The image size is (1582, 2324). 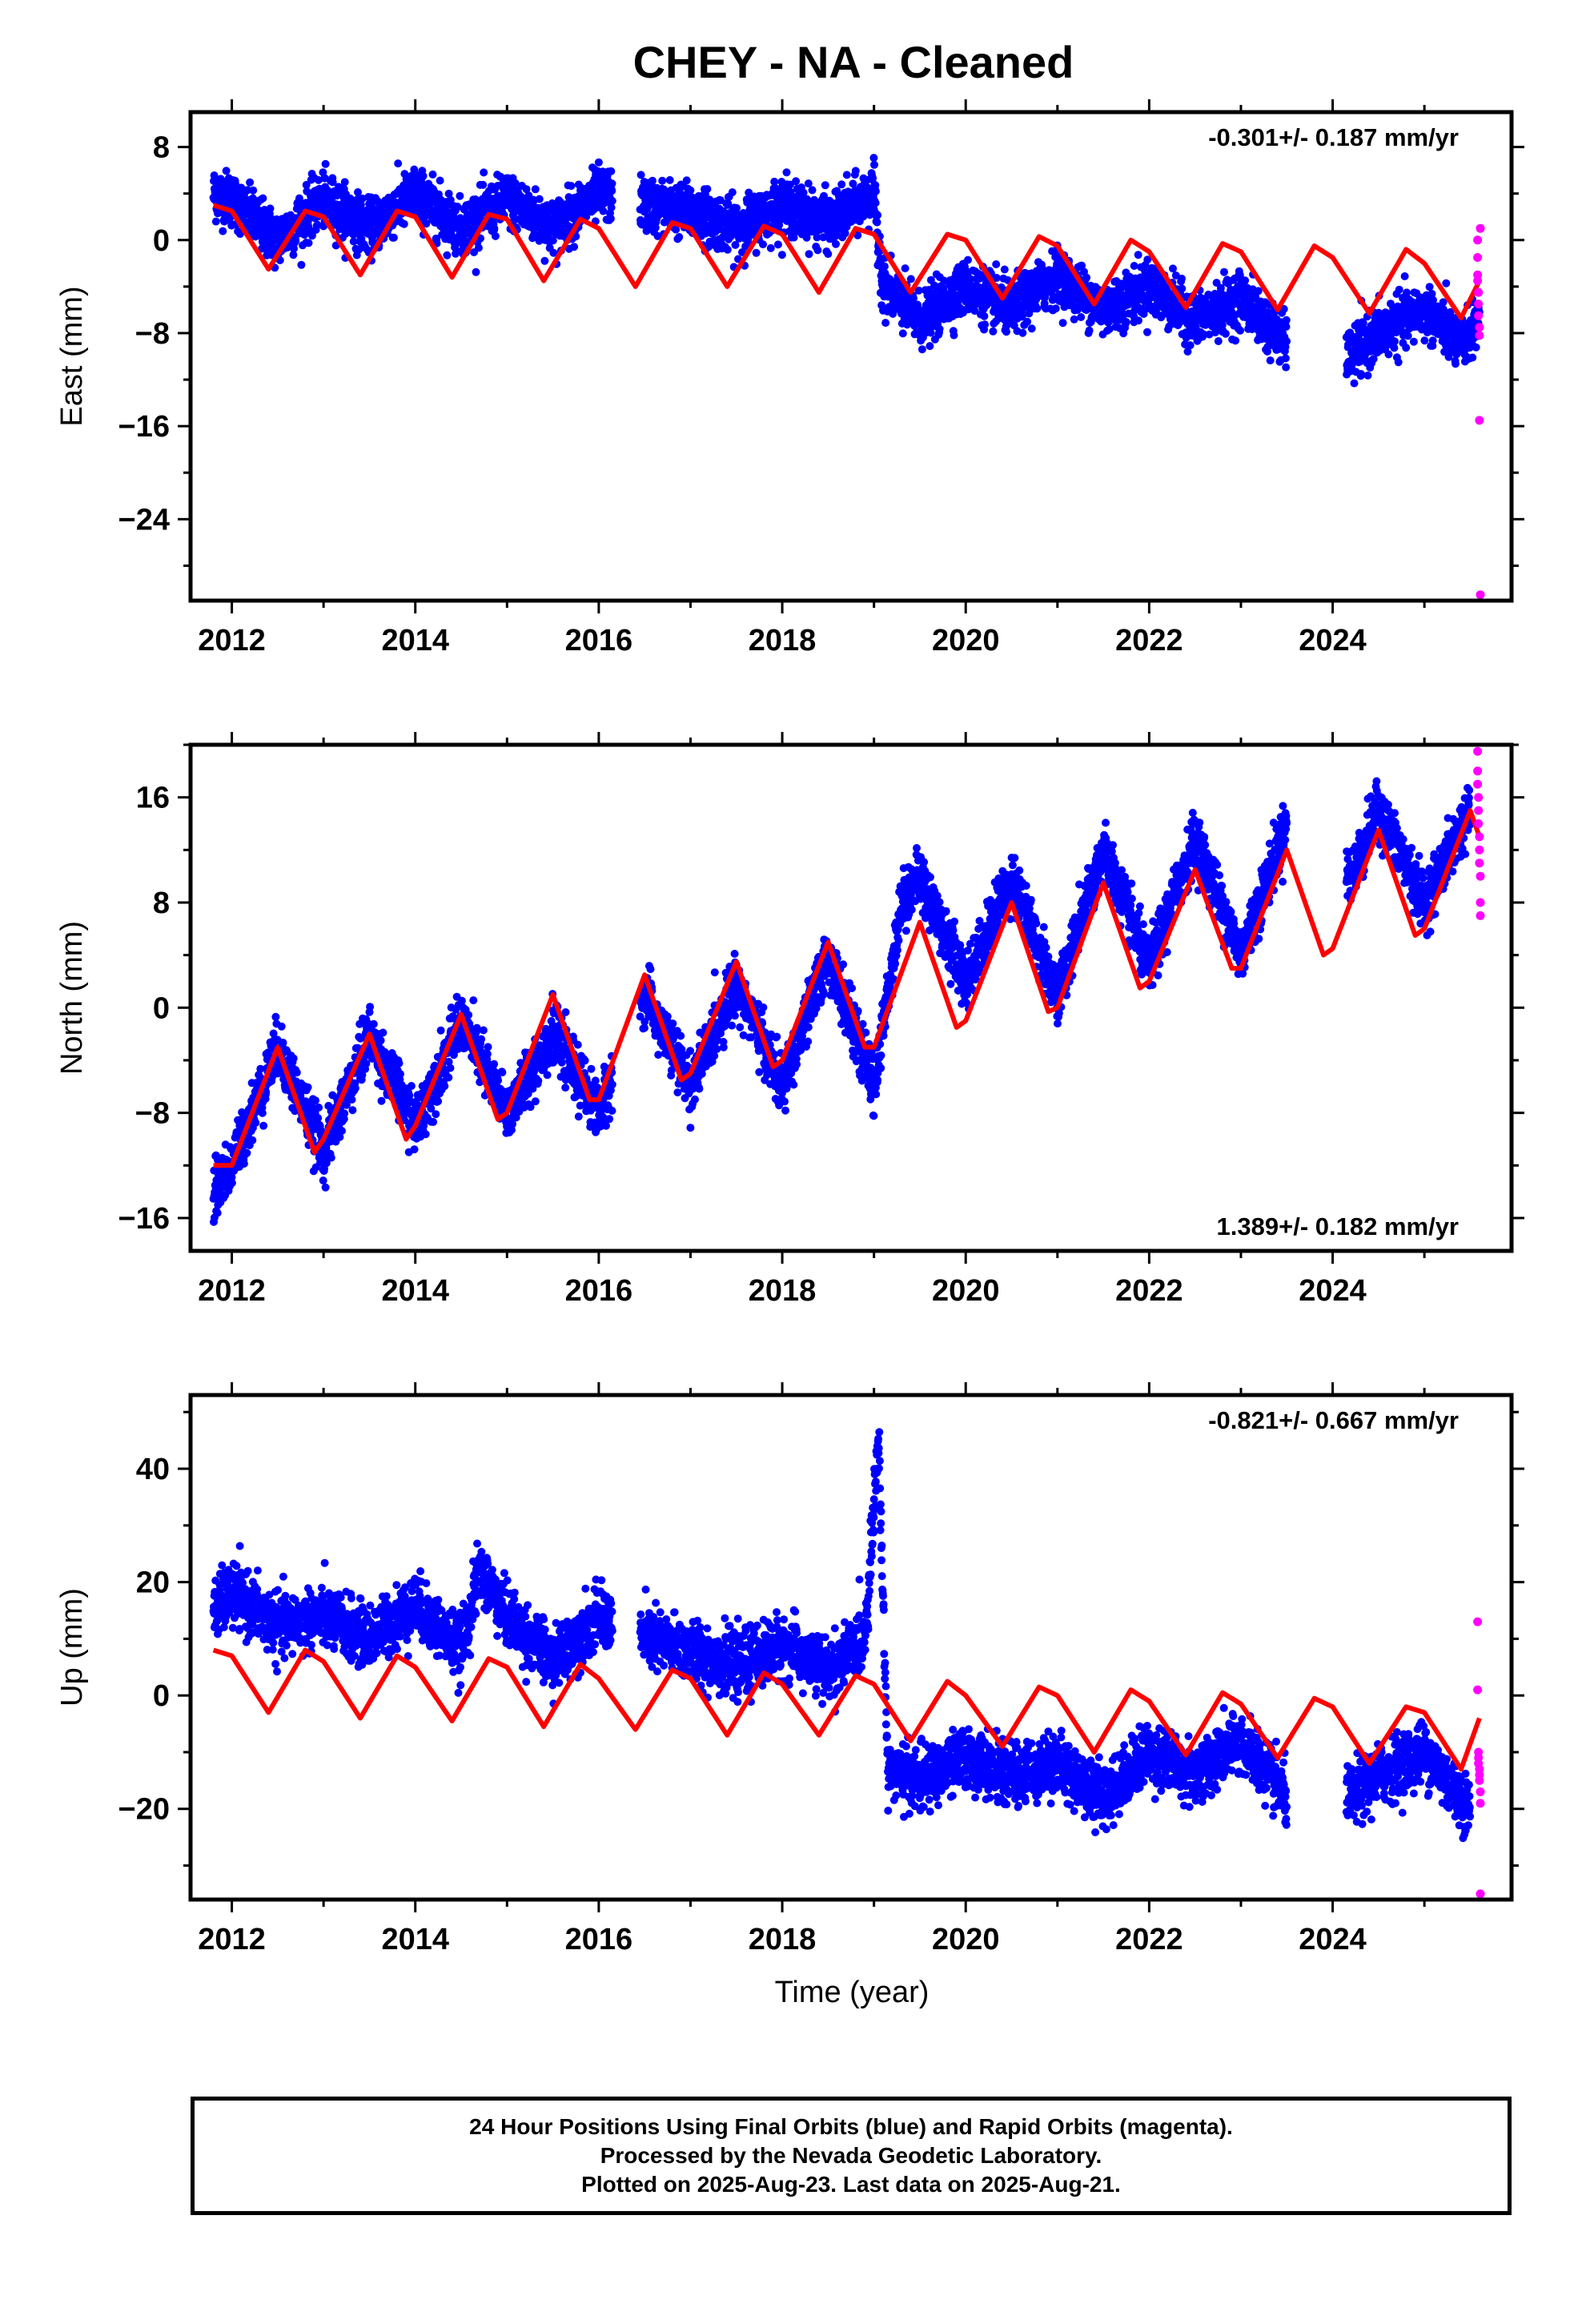 What do you see at coordinates (161, 148) in the screenshot?
I see `y-tick-label: 8` at bounding box center [161, 148].